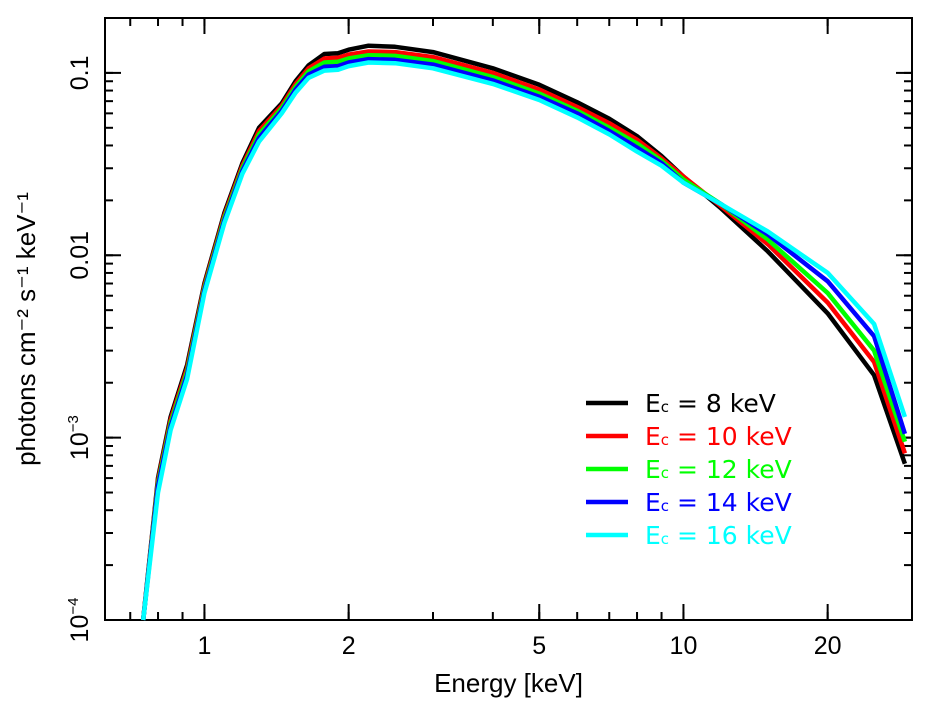 The height and width of the screenshot is (705, 925). Describe the element at coordinates (718, 469) in the screenshot. I see `legend-label-3: Ec = 12 keV` at that location.